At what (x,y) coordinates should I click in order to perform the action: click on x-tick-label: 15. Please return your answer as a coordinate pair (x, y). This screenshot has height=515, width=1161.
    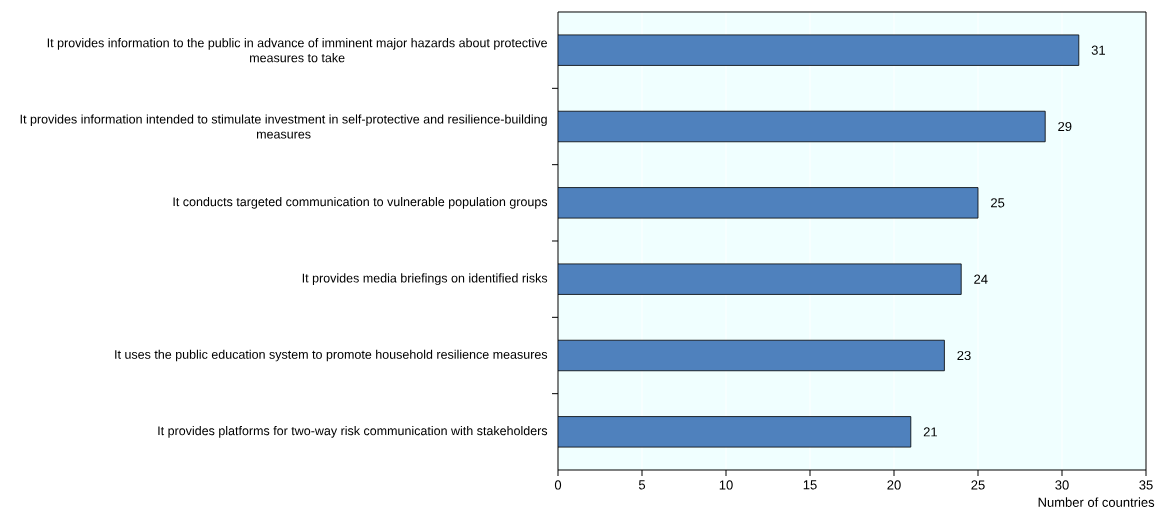
    Looking at the image, I should click on (810, 485).